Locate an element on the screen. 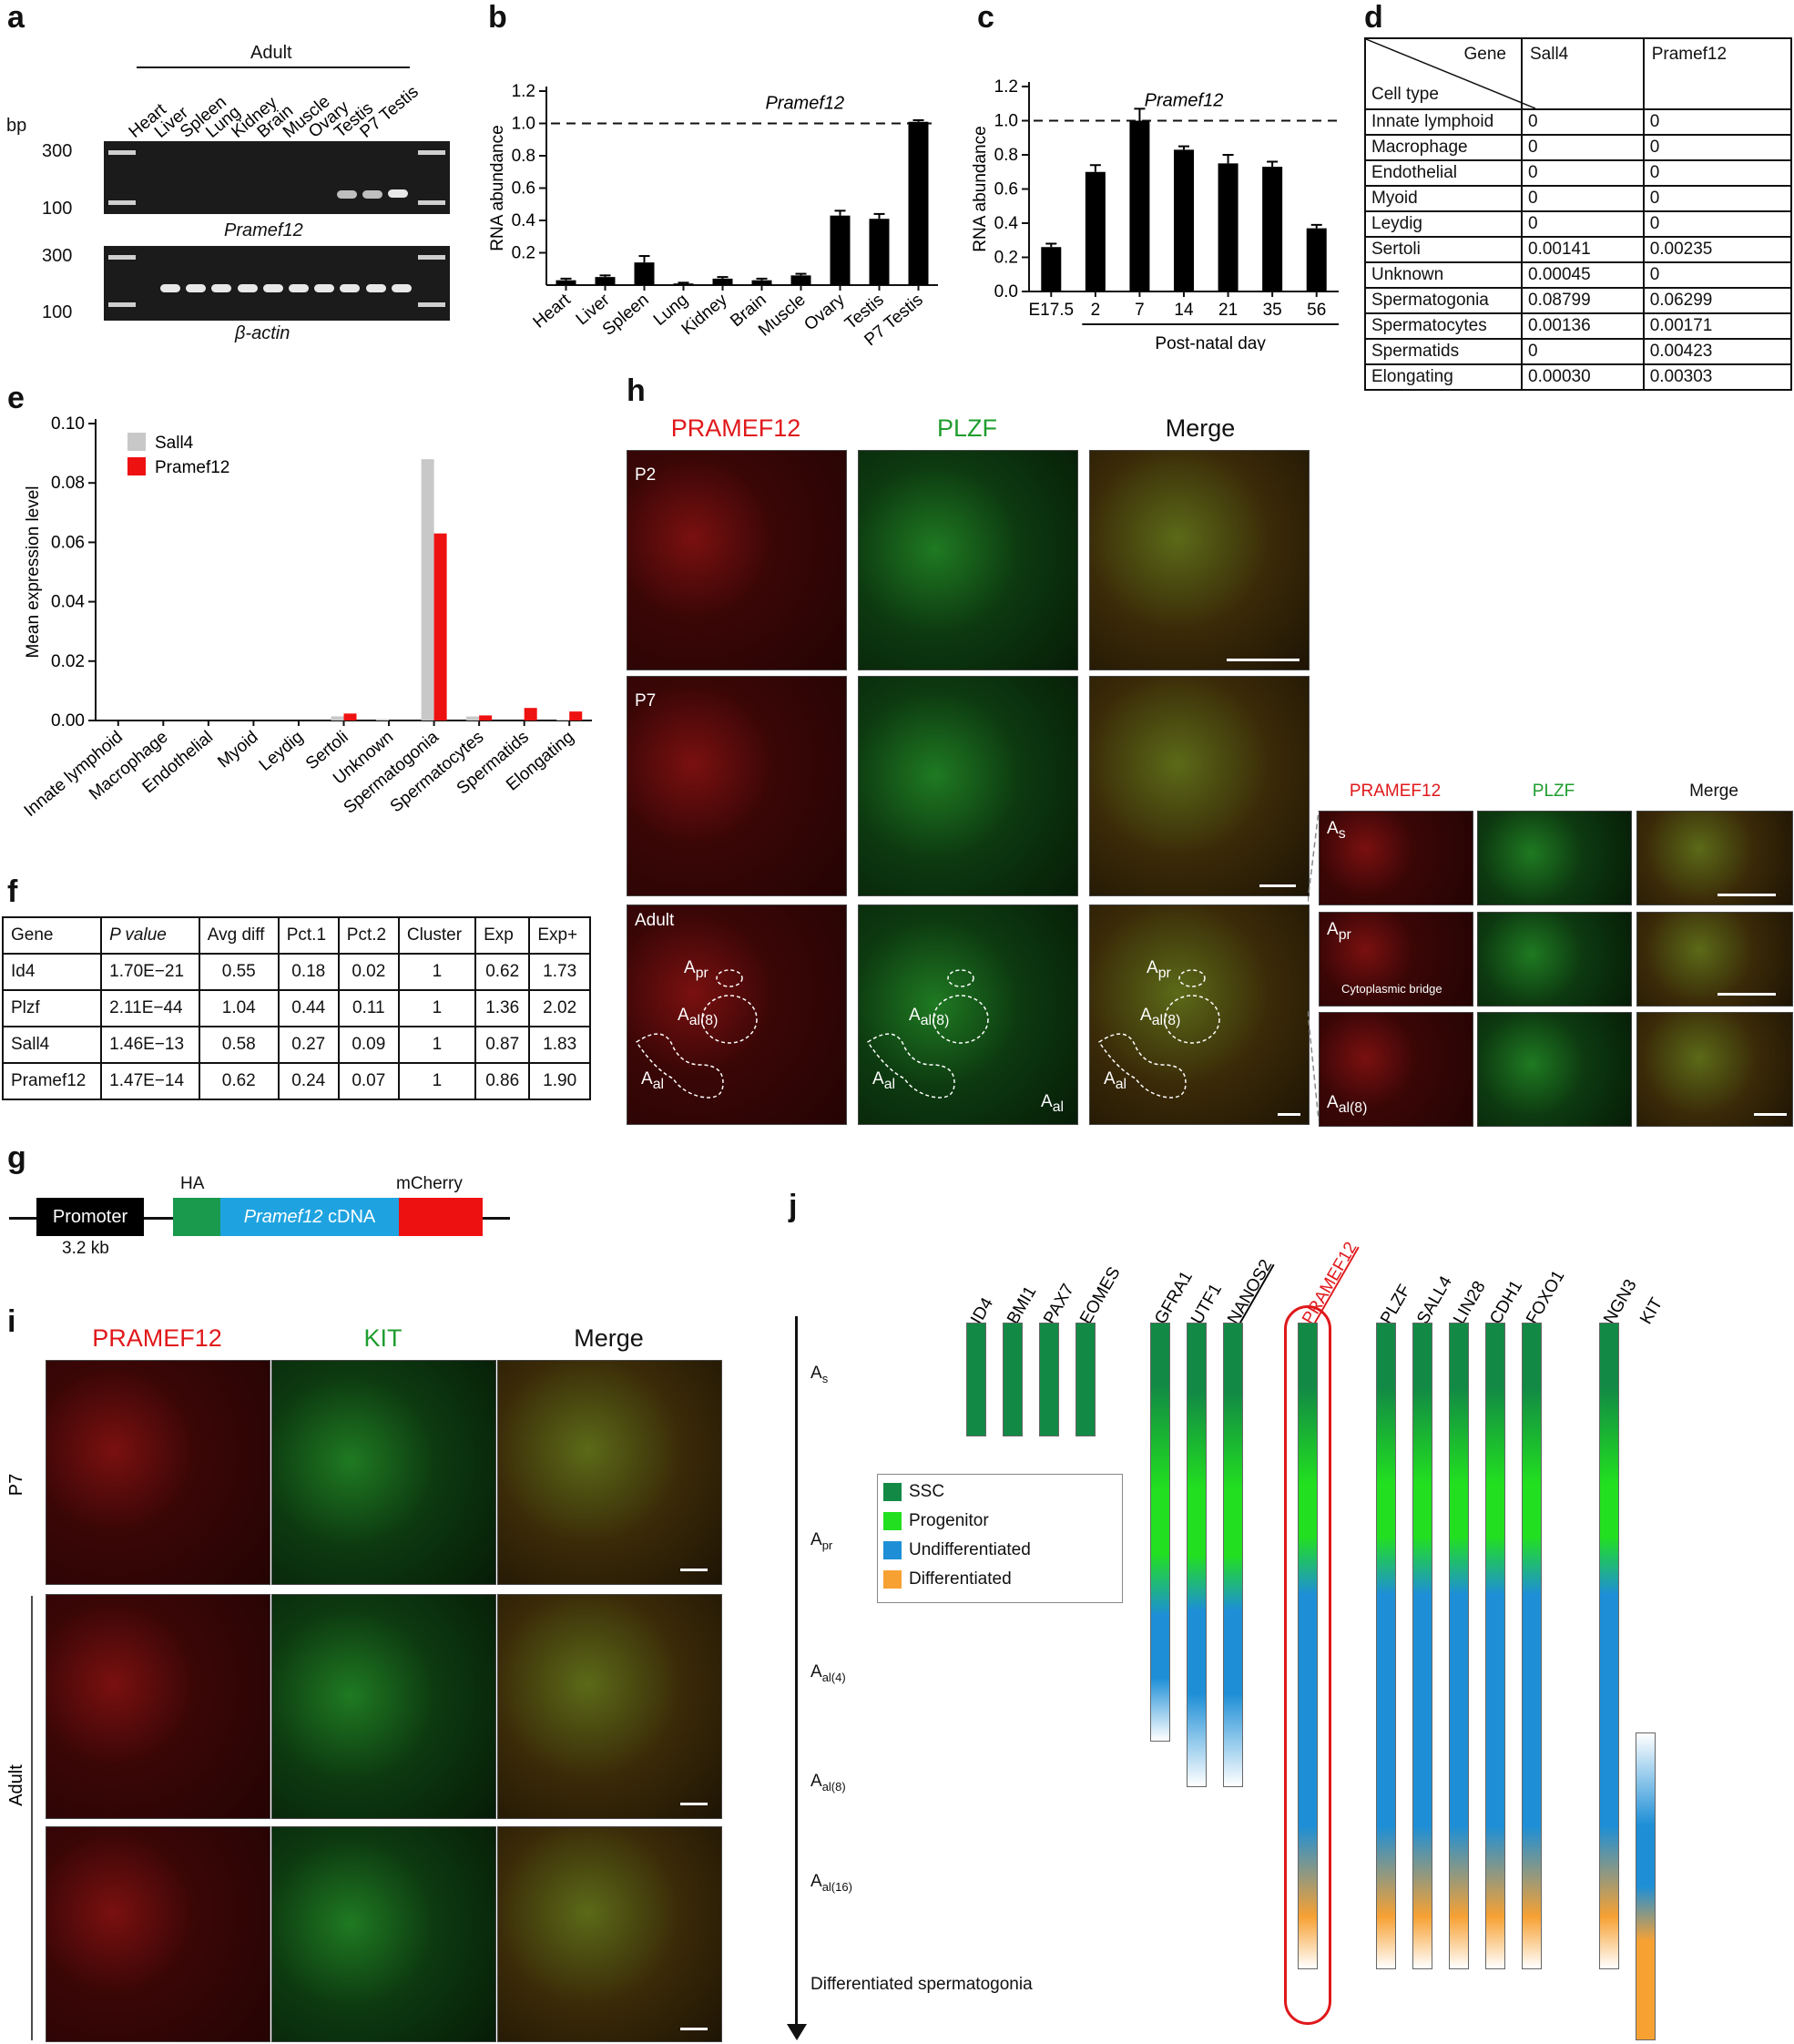  row-header-cell: Spermatids is located at coordinates (1443, 351).